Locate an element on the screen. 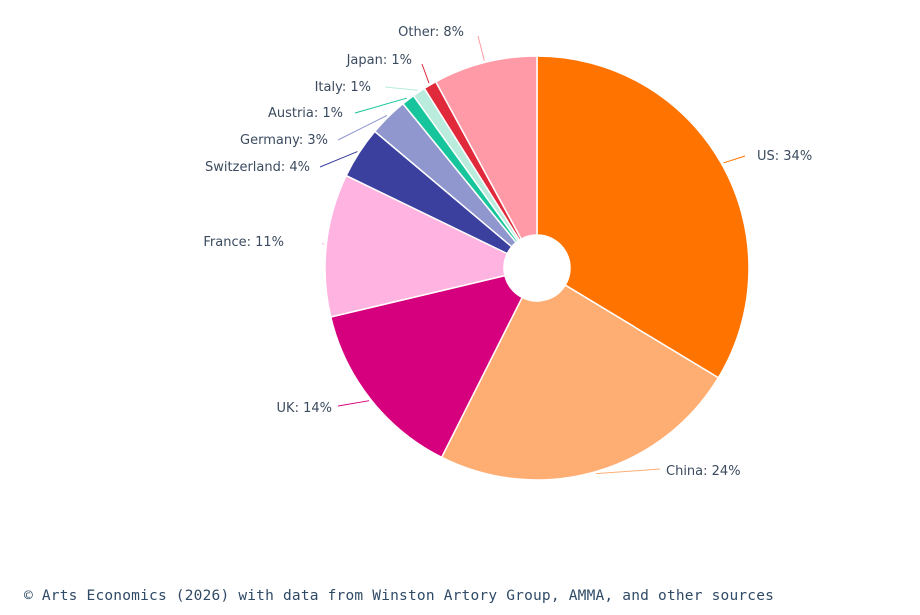  slice-label: Switzerland: 4% is located at coordinates (257, 167).